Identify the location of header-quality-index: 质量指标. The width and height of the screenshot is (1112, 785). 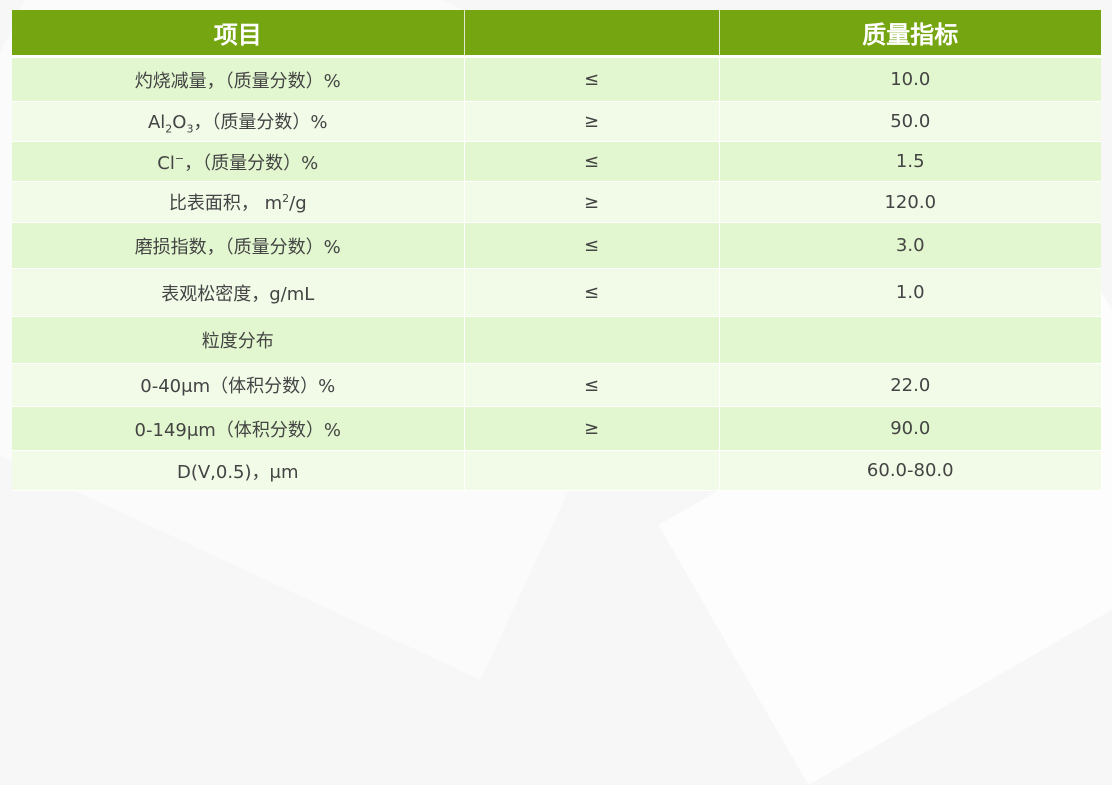
(910, 34).